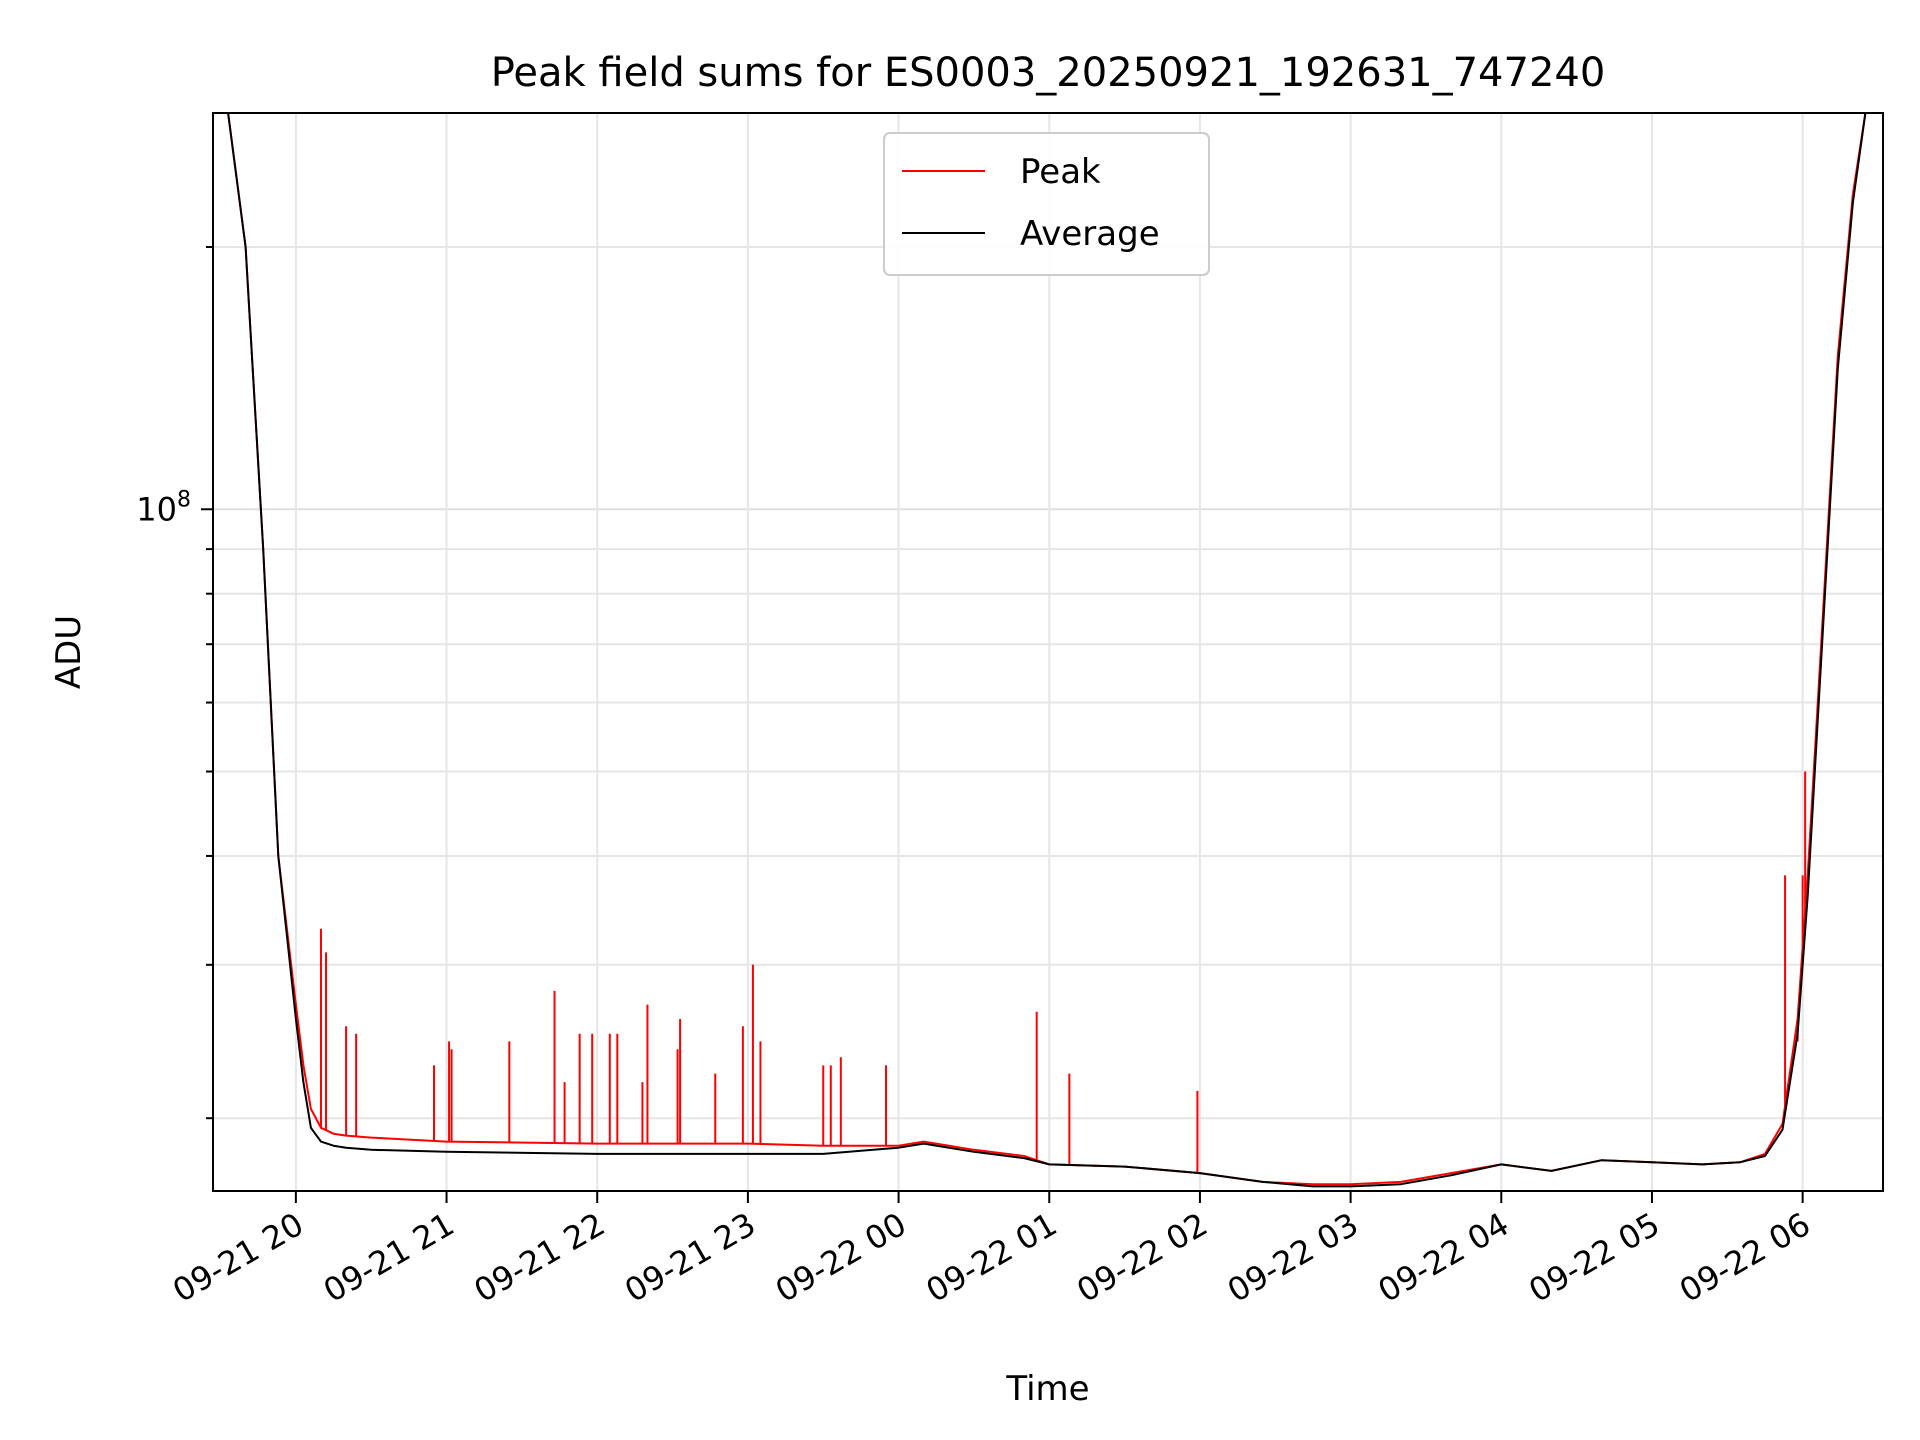 This screenshot has width=1920, height=1440. I want to click on x-tick-label: 09-21 21, so click(389, 1257).